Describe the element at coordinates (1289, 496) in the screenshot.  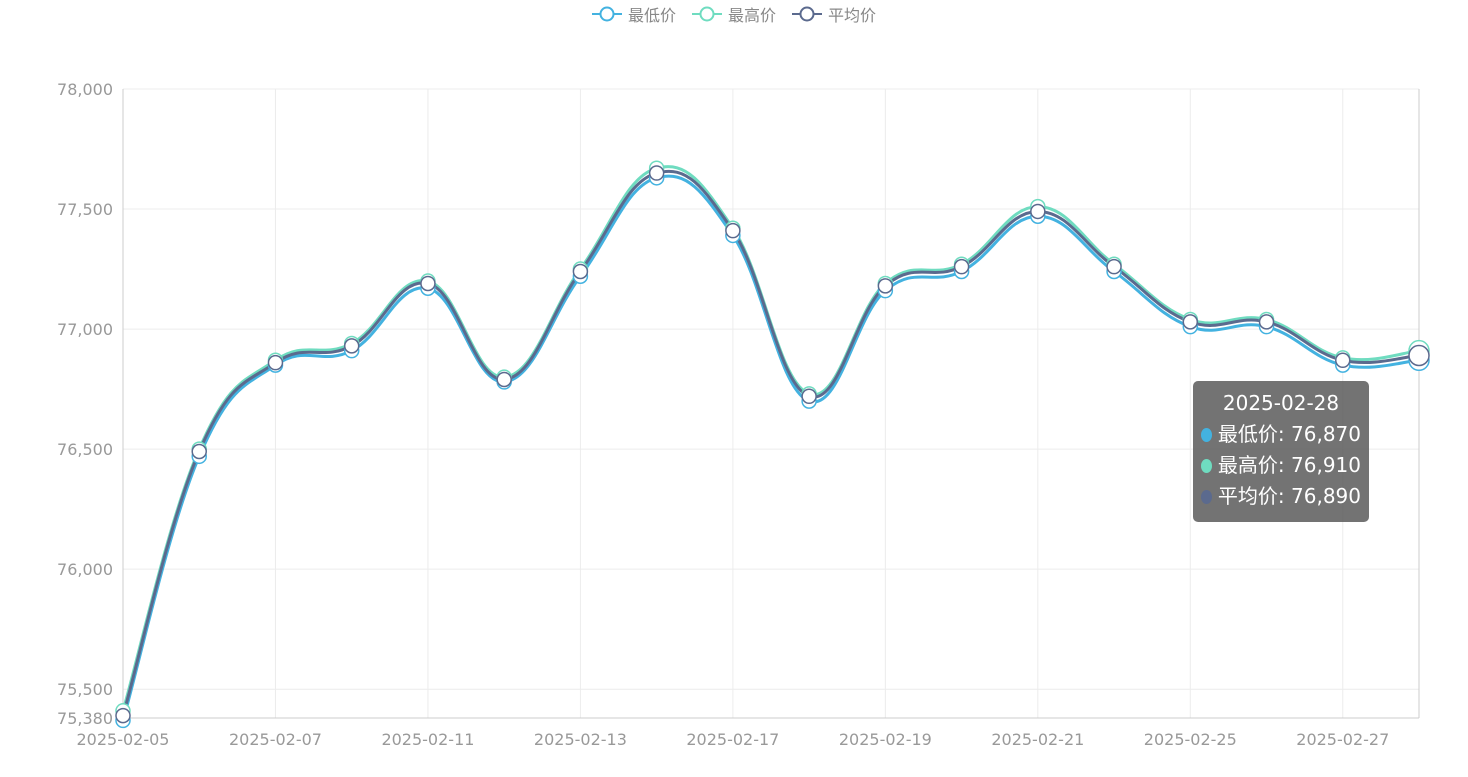
I see `tooltip-label: 平均价: 76,890` at that location.